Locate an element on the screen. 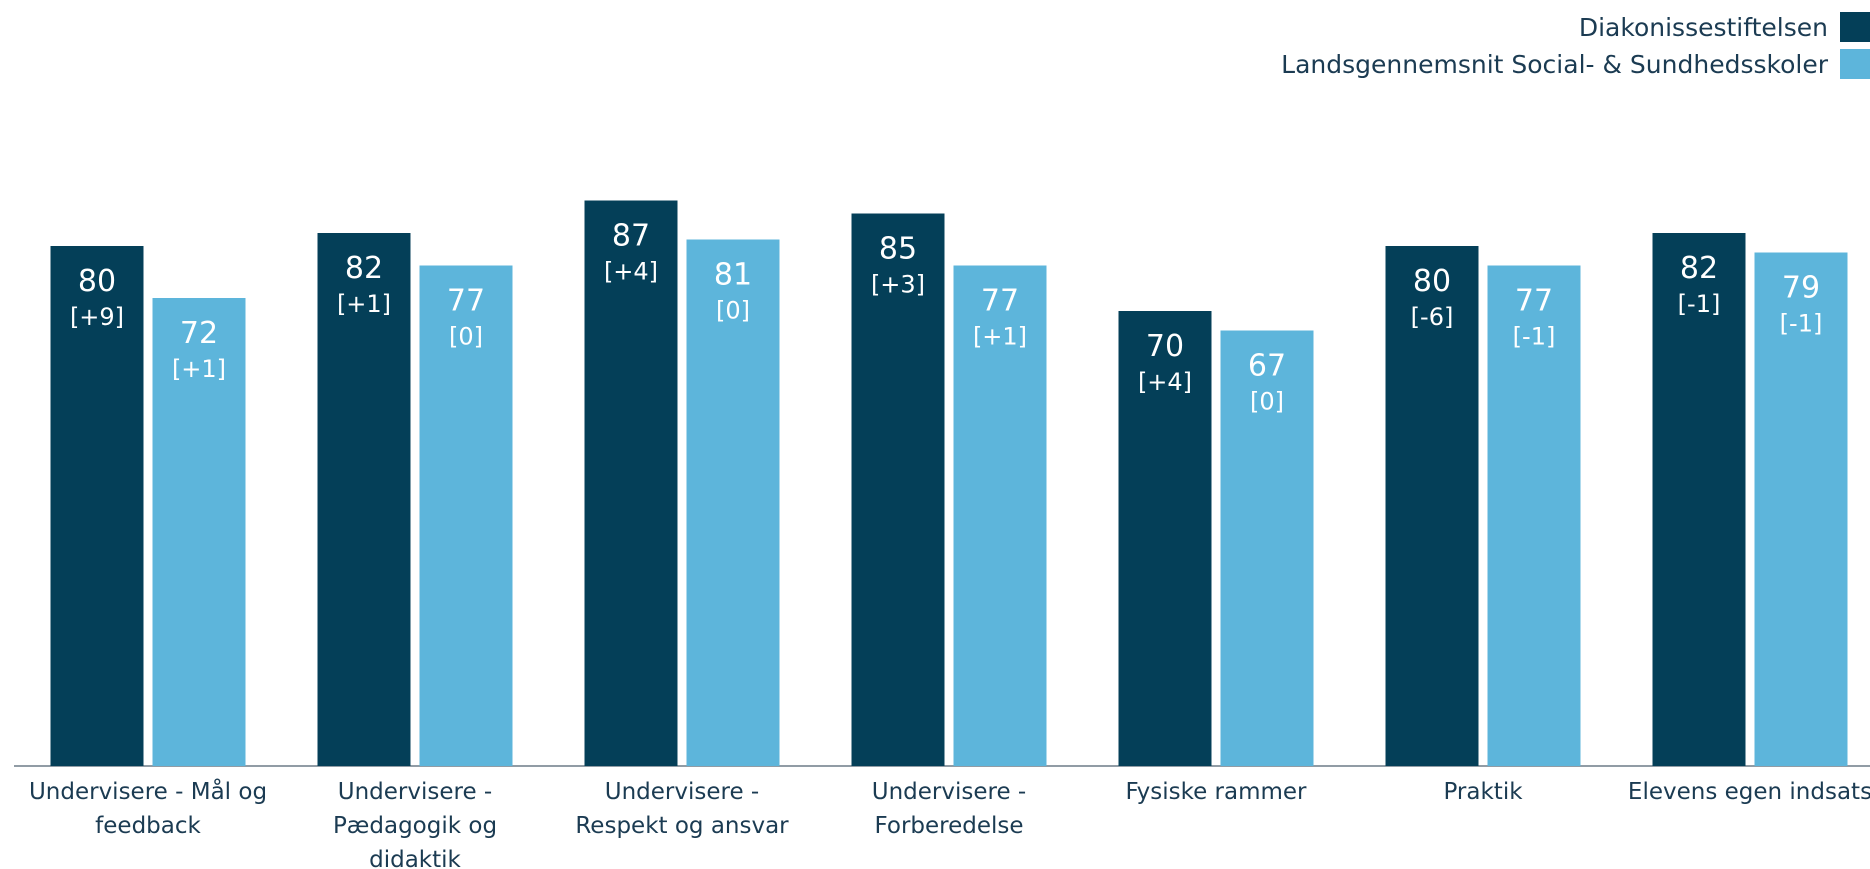 This screenshot has width=1870, height=869. legend-item-diakonissestiftelsen: Diakonissestiftelsen is located at coordinates (1724, 27).